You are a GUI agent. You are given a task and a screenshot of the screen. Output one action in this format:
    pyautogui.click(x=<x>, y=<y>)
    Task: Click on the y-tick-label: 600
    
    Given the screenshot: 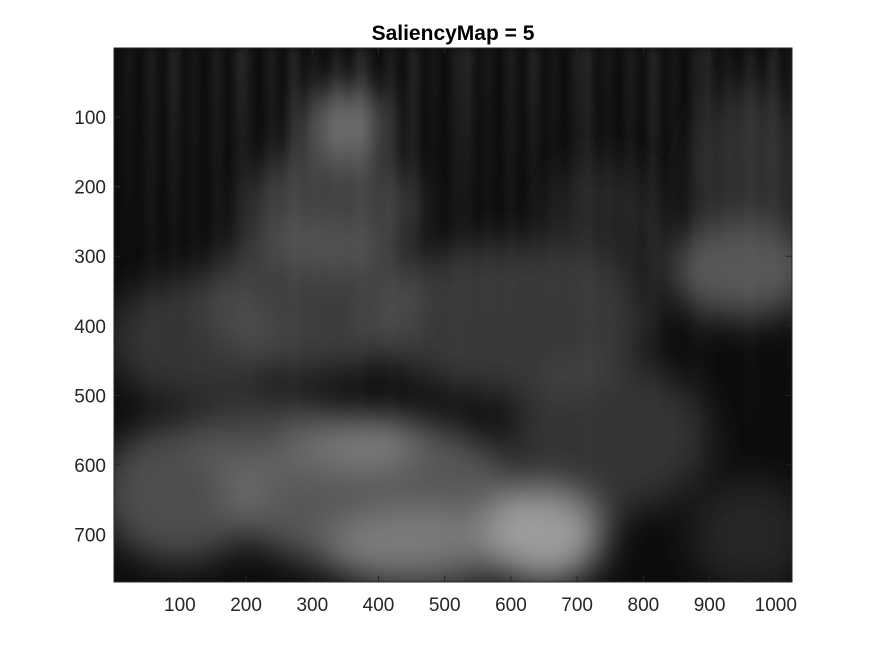 What is the action you would take?
    pyautogui.click(x=90, y=466)
    